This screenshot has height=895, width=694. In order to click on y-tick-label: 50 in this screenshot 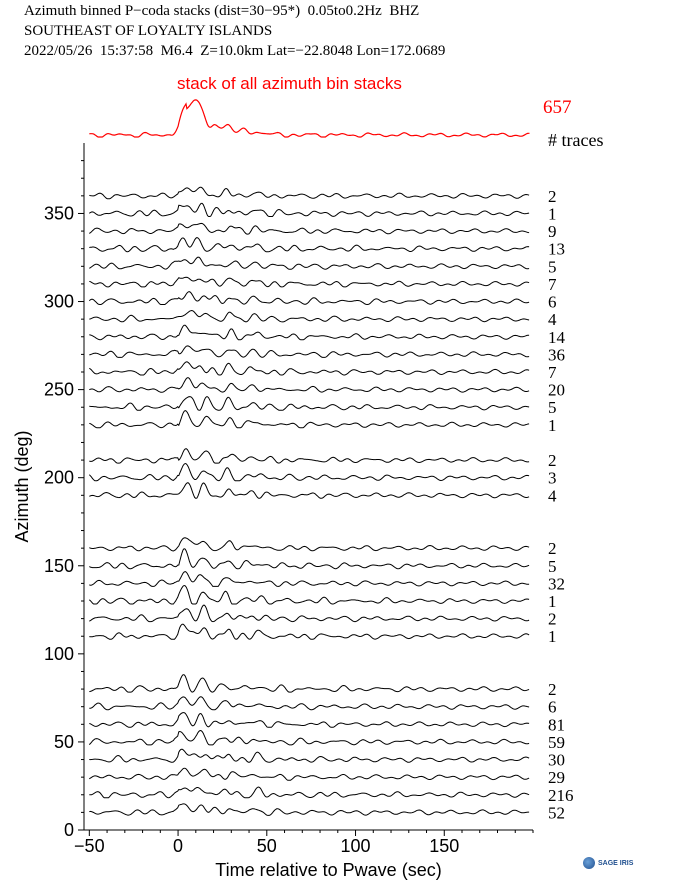, I will do `click(64, 742)`.